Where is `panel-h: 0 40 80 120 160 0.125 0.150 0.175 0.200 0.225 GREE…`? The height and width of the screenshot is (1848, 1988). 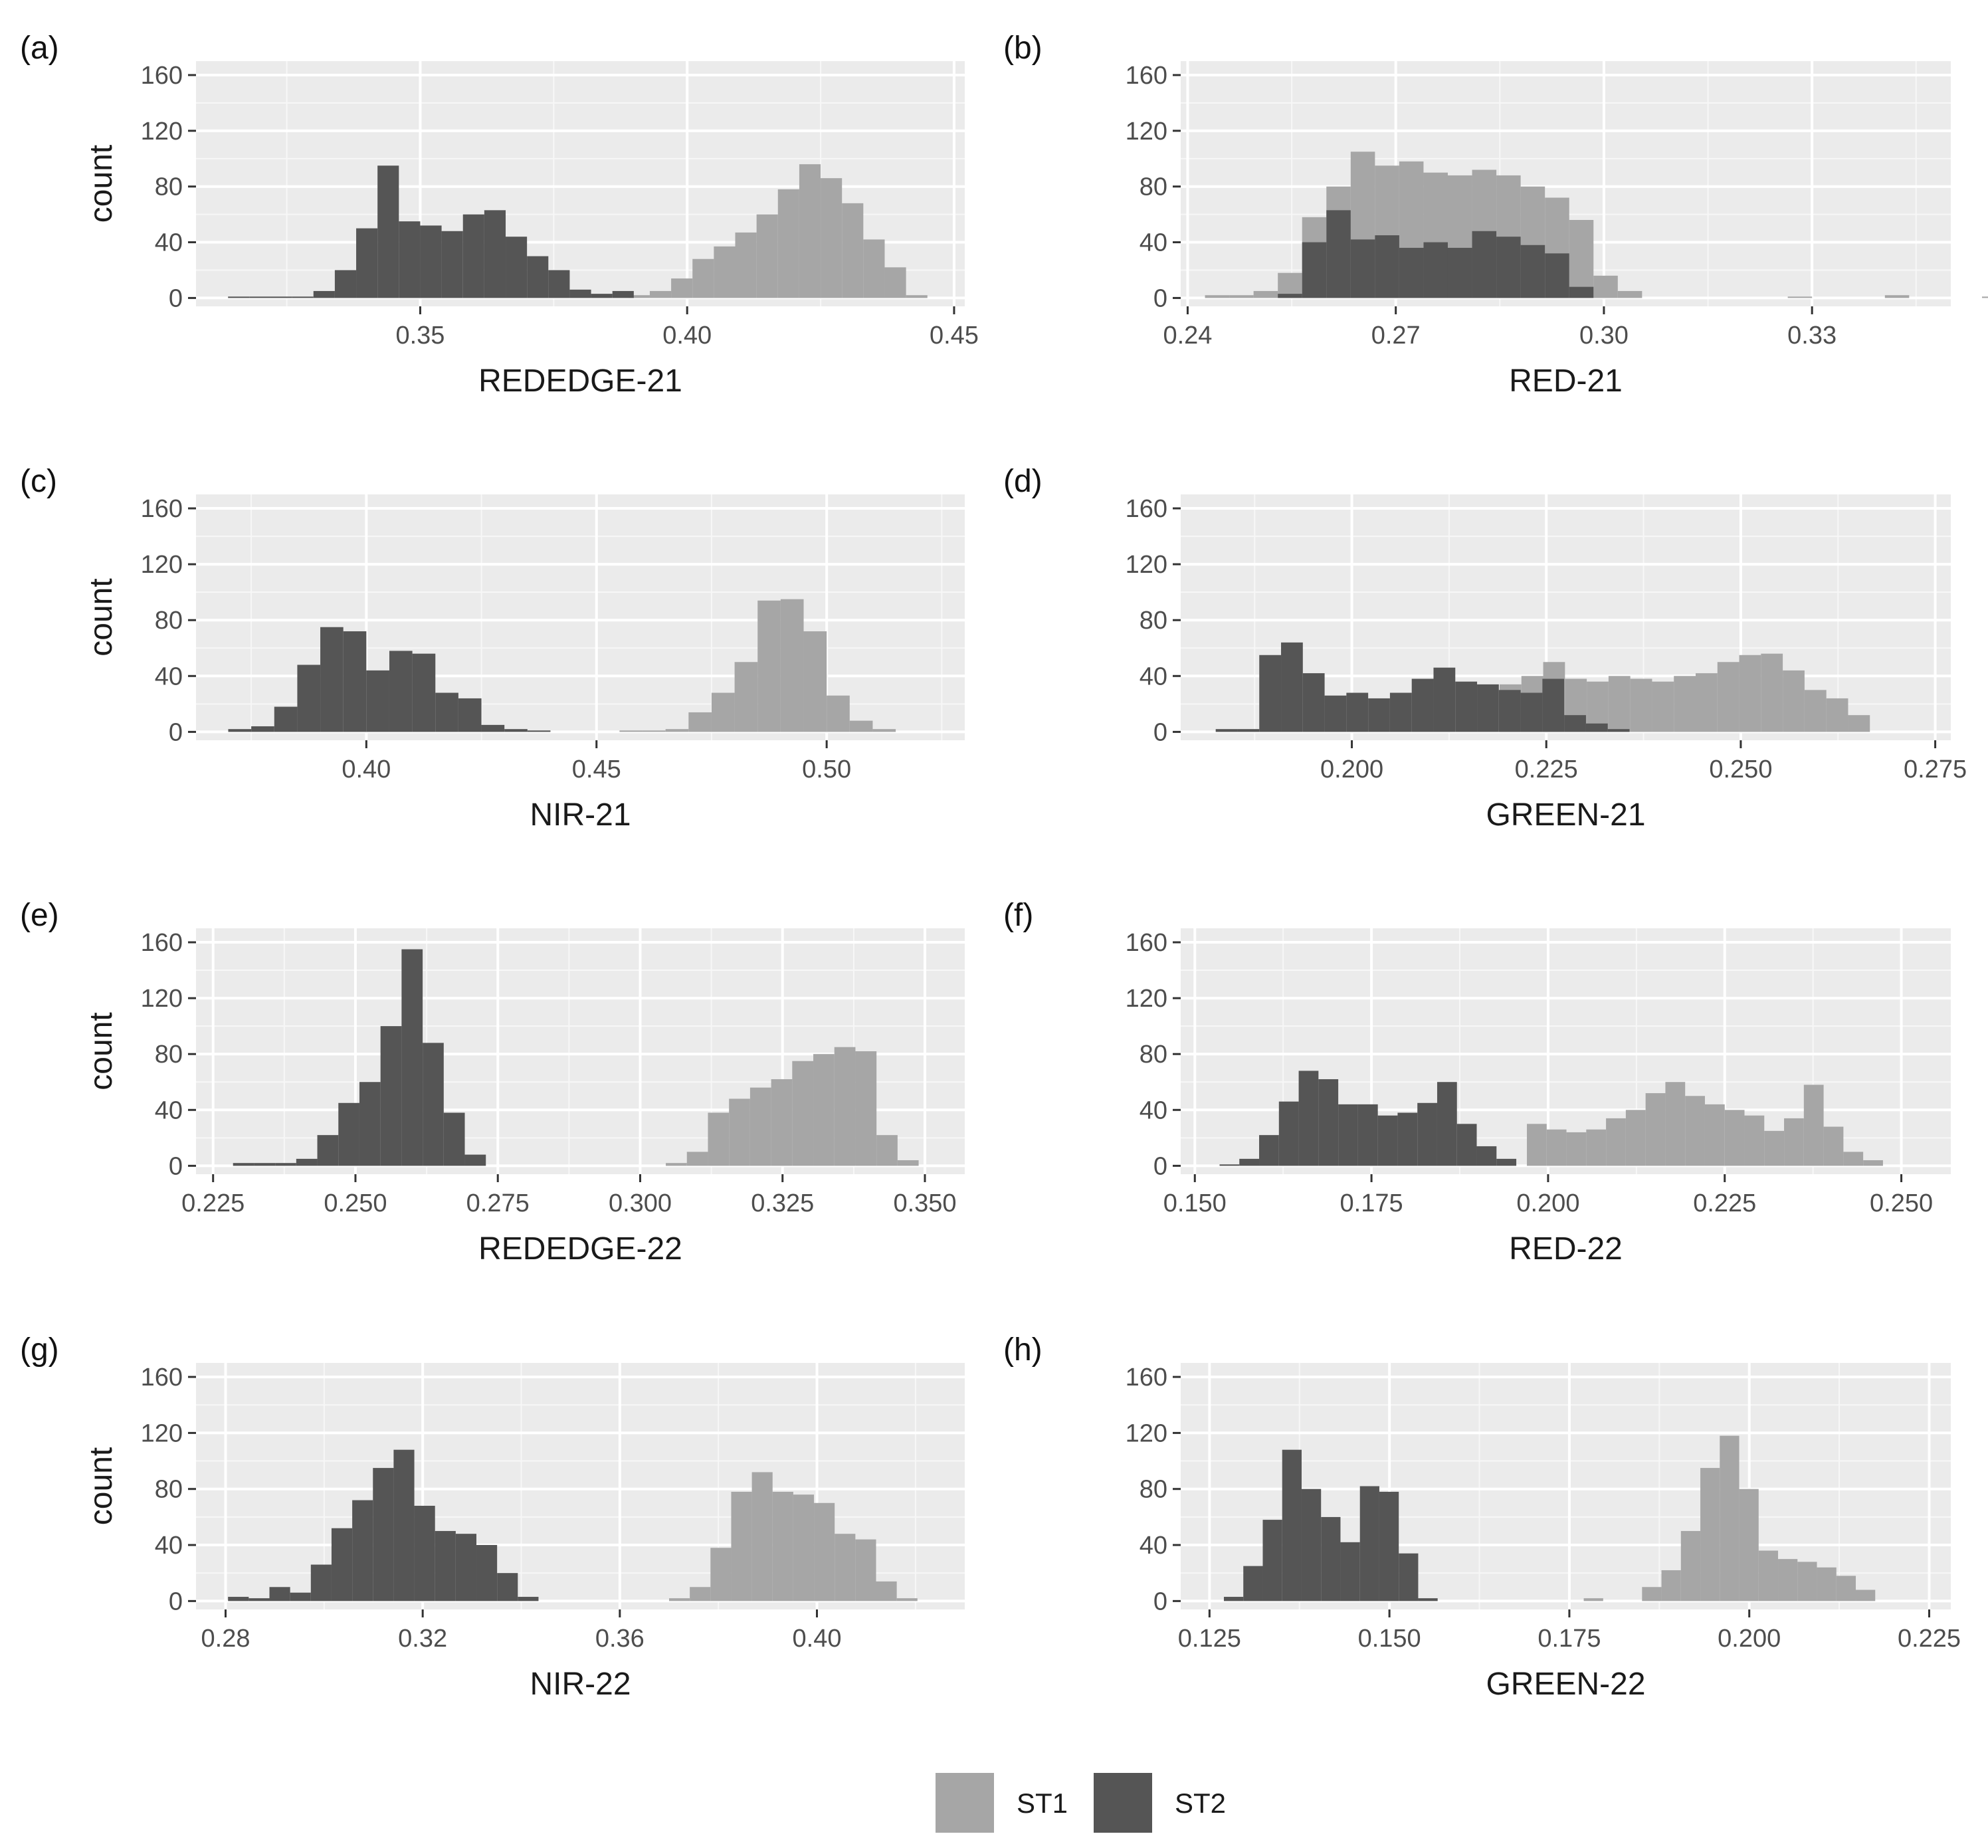
panel-h: 0 40 80 120 160 0.125 0.150 0.175 0.200 0.225 GREE… is located at coordinates (1482, 1517).